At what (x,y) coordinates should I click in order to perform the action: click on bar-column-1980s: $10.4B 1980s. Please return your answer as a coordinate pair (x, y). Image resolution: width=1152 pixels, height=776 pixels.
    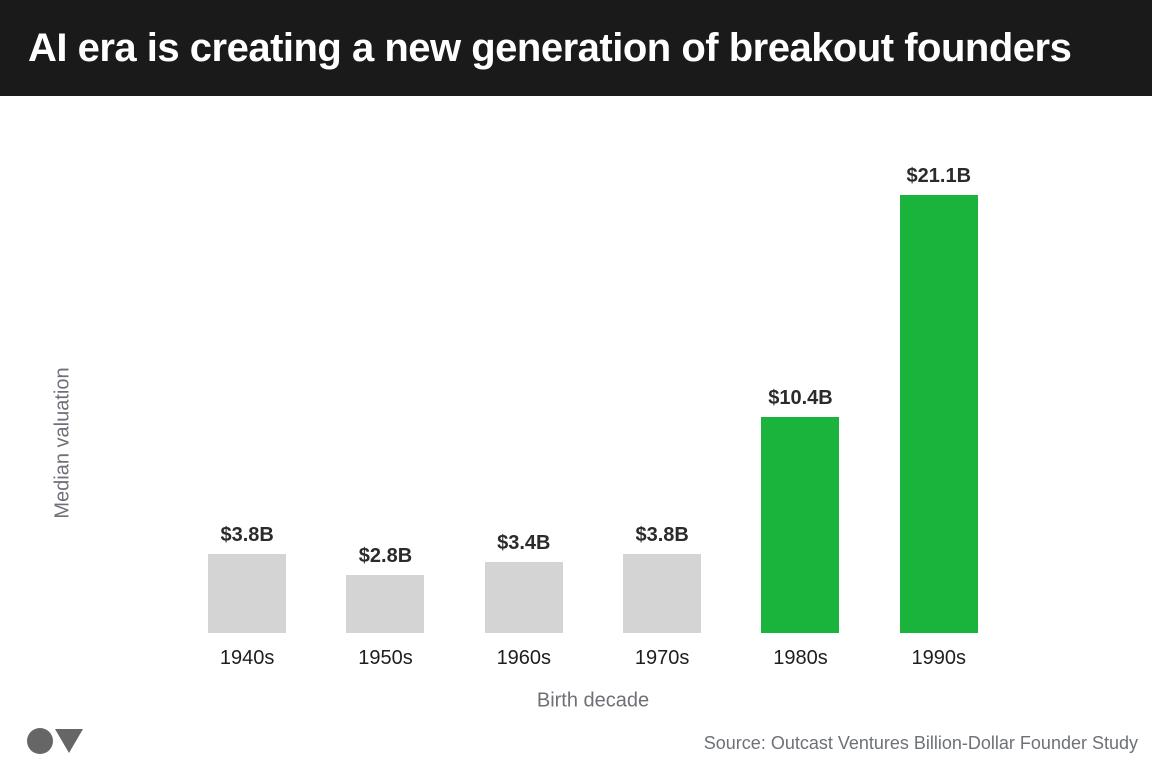
    Looking at the image, I should click on (800, 382).